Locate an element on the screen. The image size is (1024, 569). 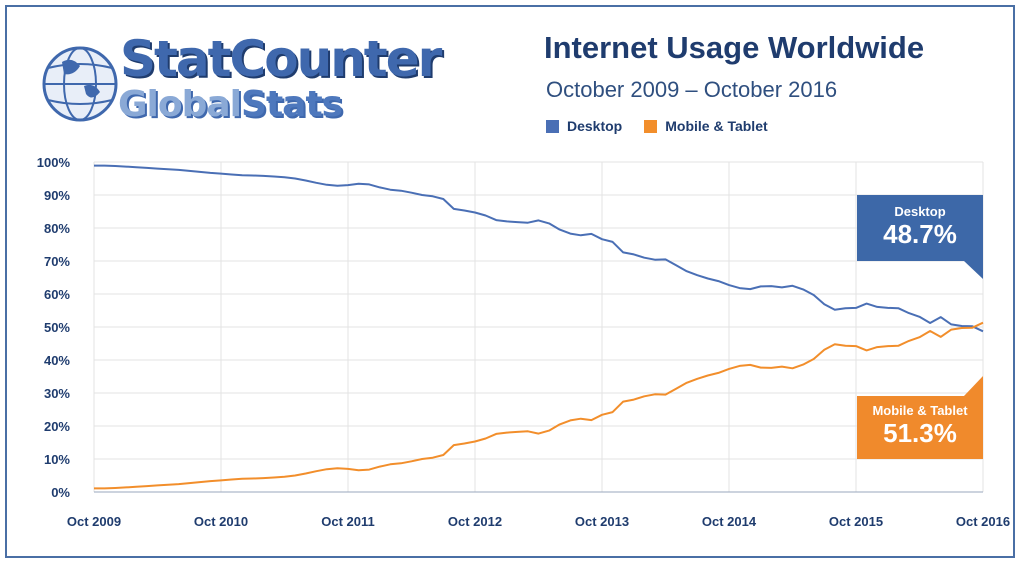
legend-item-mobile: Mobile & Tablet is located at coordinates (706, 126).